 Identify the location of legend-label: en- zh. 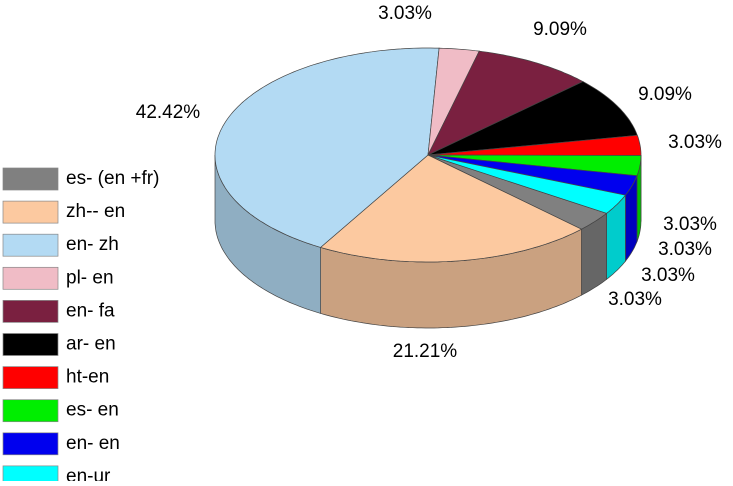
(92, 244).